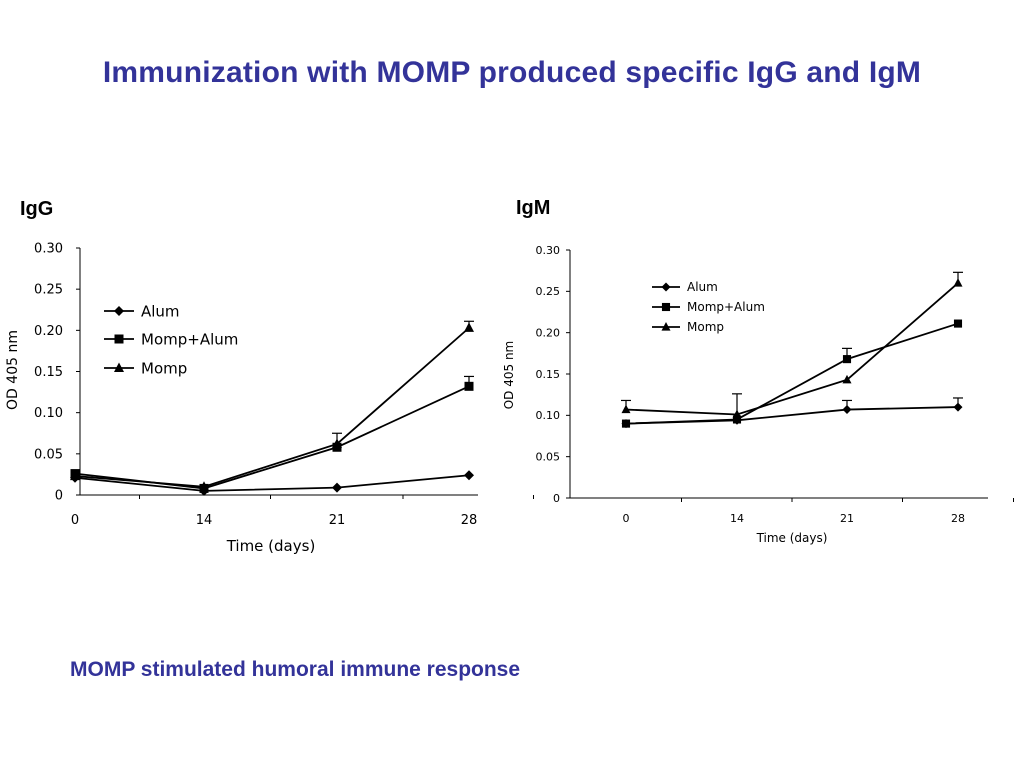  Describe the element at coordinates (295, 669) in the screenshot. I see `caption: MOMP stimulated humoral immune response` at that location.